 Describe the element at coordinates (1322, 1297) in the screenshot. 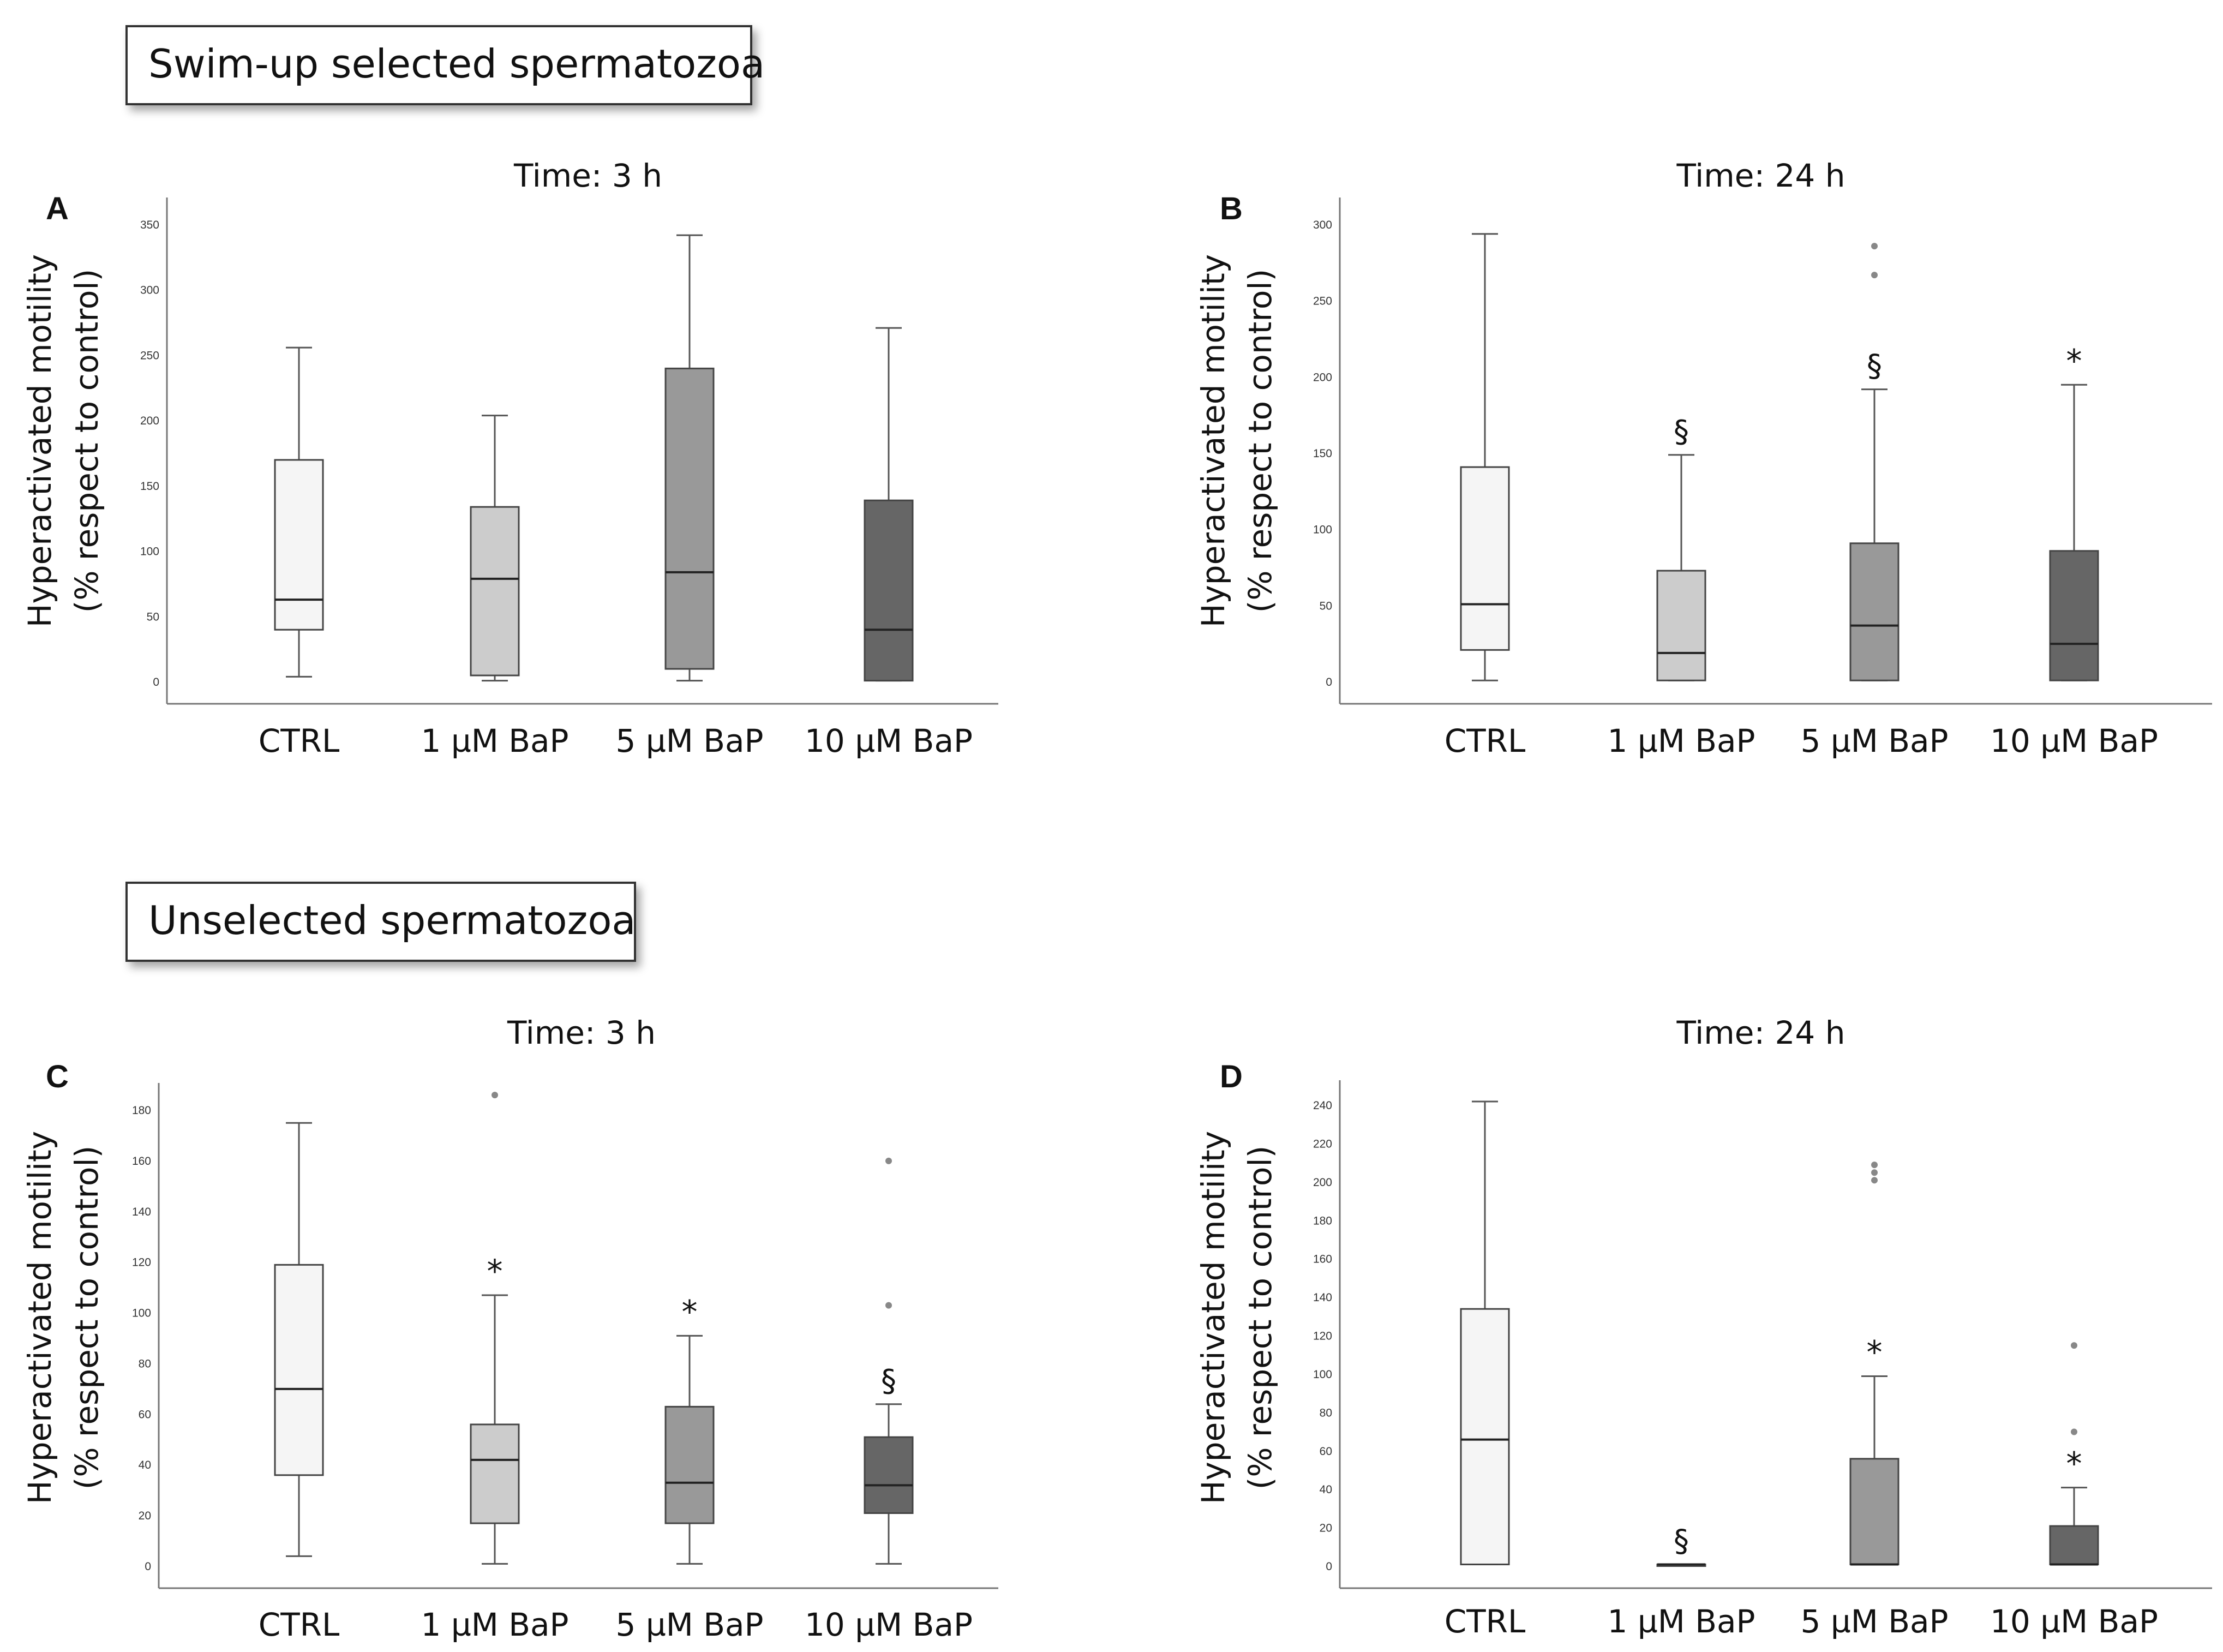

I see `y-tick-label: 140` at that location.